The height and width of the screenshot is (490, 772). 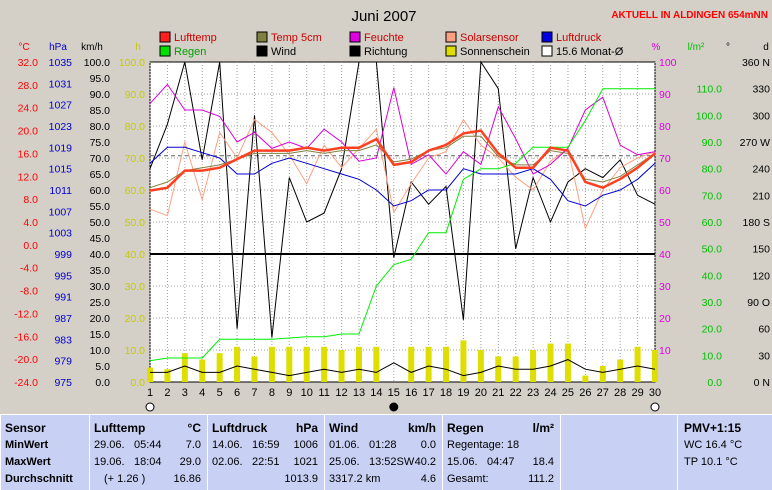 What do you see at coordinates (755, 143) in the screenshot?
I see `direction-tick-label: 270 W` at bounding box center [755, 143].